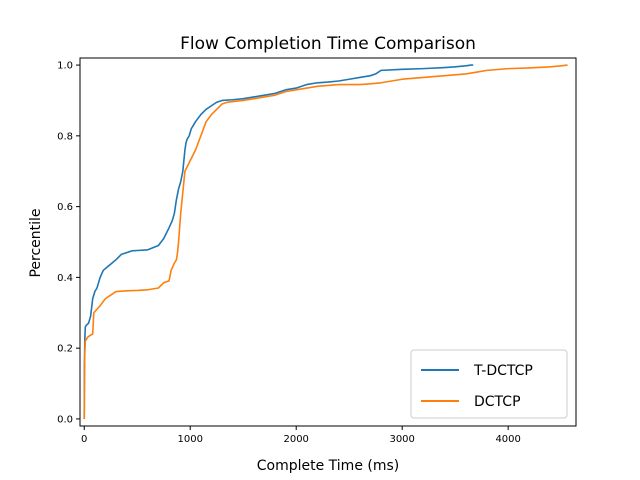 This screenshot has width=640, height=480. What do you see at coordinates (401, 439) in the screenshot?
I see `x-tick-label: 3000` at bounding box center [401, 439].